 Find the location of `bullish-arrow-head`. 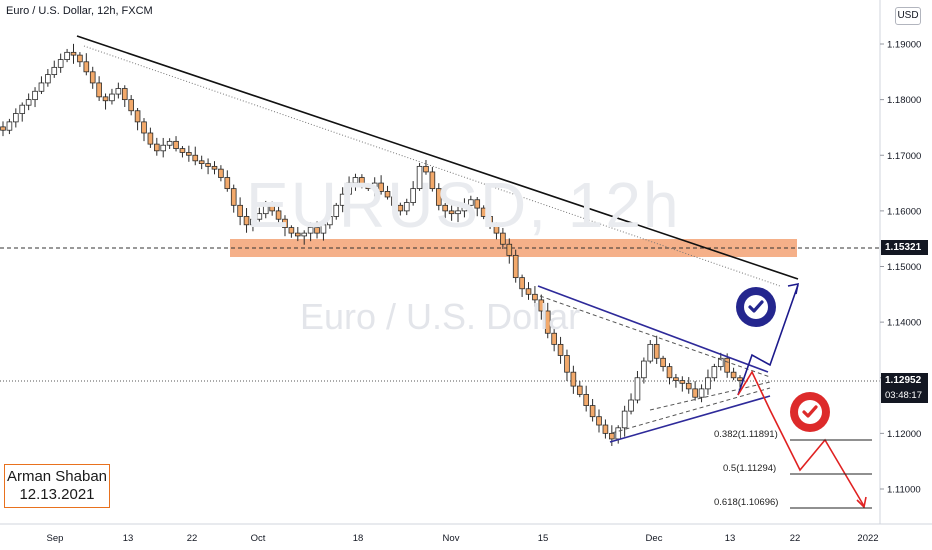

bullish-arrow-head is located at coordinates (793, 288).